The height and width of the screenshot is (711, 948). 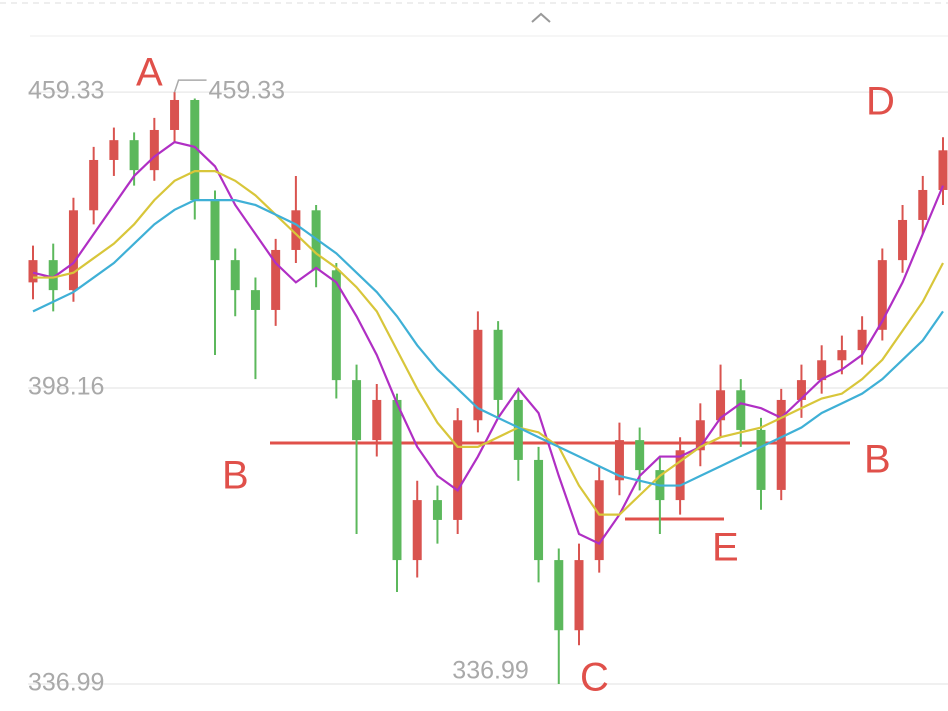 What do you see at coordinates (560, 481) in the screenshot?
I see `reference-lines` at bounding box center [560, 481].